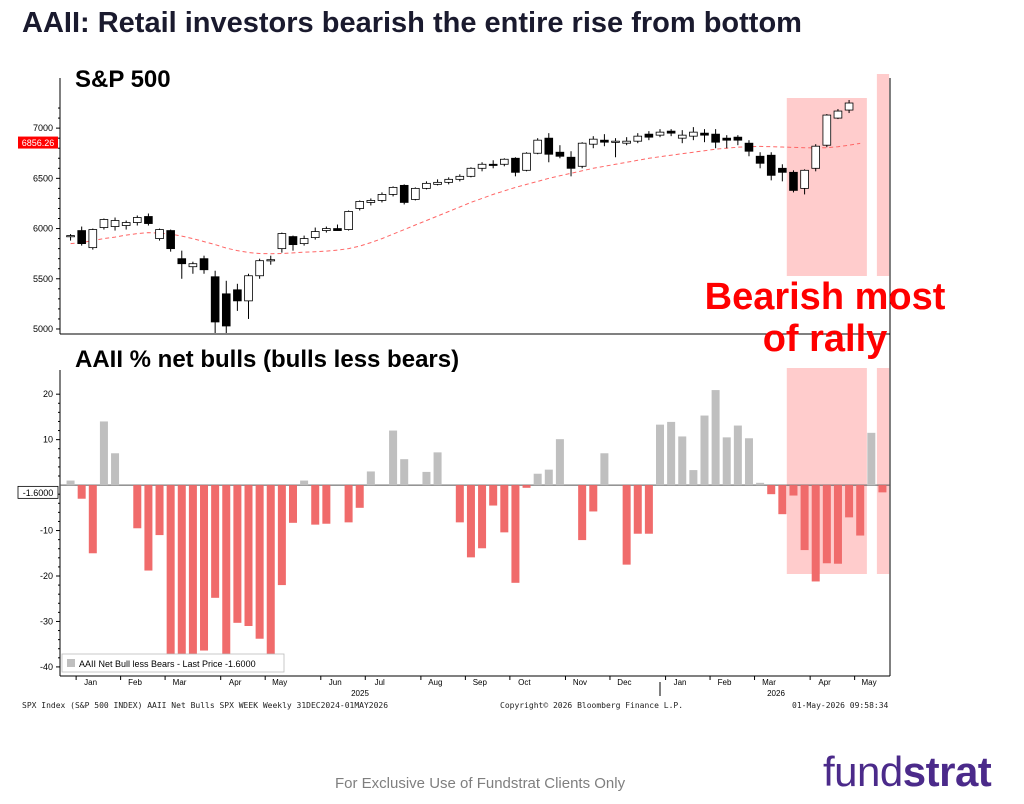  I want to click on annotation-bearish: Bearish most of rally, so click(825, 318).